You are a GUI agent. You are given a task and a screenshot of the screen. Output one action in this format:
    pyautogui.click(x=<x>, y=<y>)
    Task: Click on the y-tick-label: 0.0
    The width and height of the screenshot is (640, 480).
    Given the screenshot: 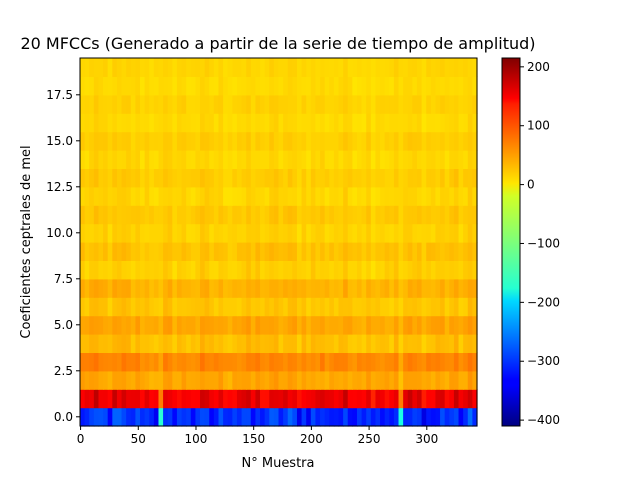 What is the action you would take?
    pyautogui.click(x=63, y=417)
    